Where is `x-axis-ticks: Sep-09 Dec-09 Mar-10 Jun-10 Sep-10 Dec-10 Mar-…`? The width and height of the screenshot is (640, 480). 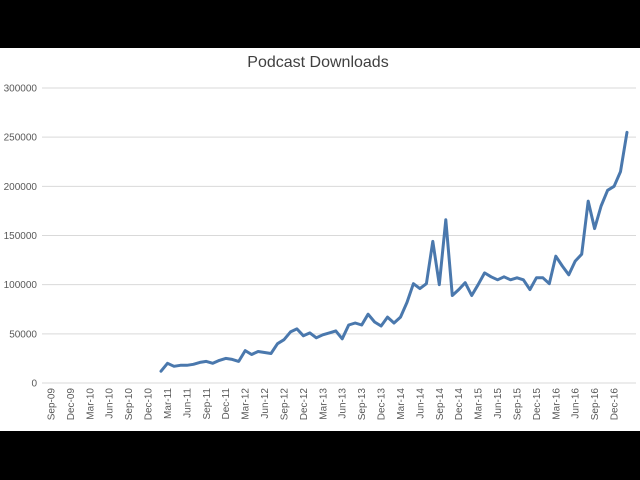 x-axis-ticks: Sep-09 Dec-09 Mar-10 Jun-10 Sep-10 Dec-10 Mar-… is located at coordinates (334, 404).